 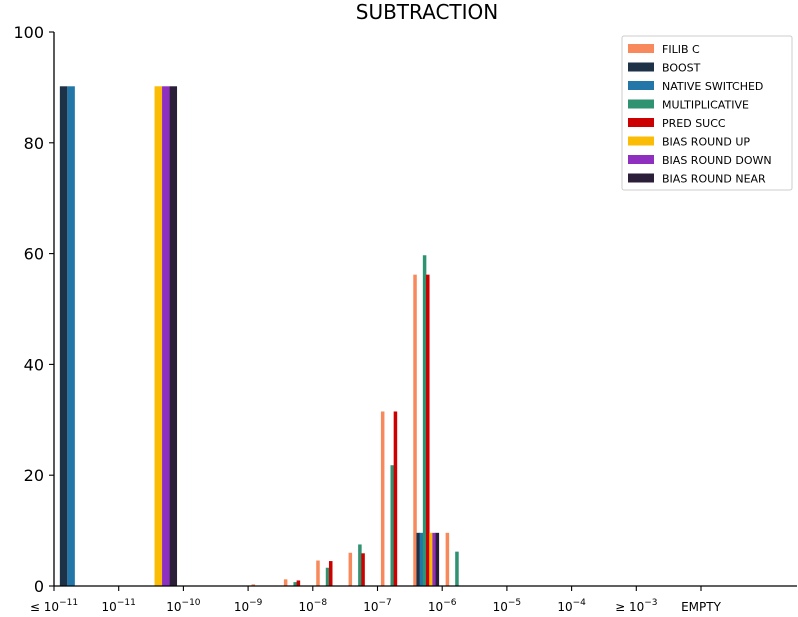 What do you see at coordinates (641, 159) in the screenshot?
I see `legend-swatch-bias-round-down` at bounding box center [641, 159].